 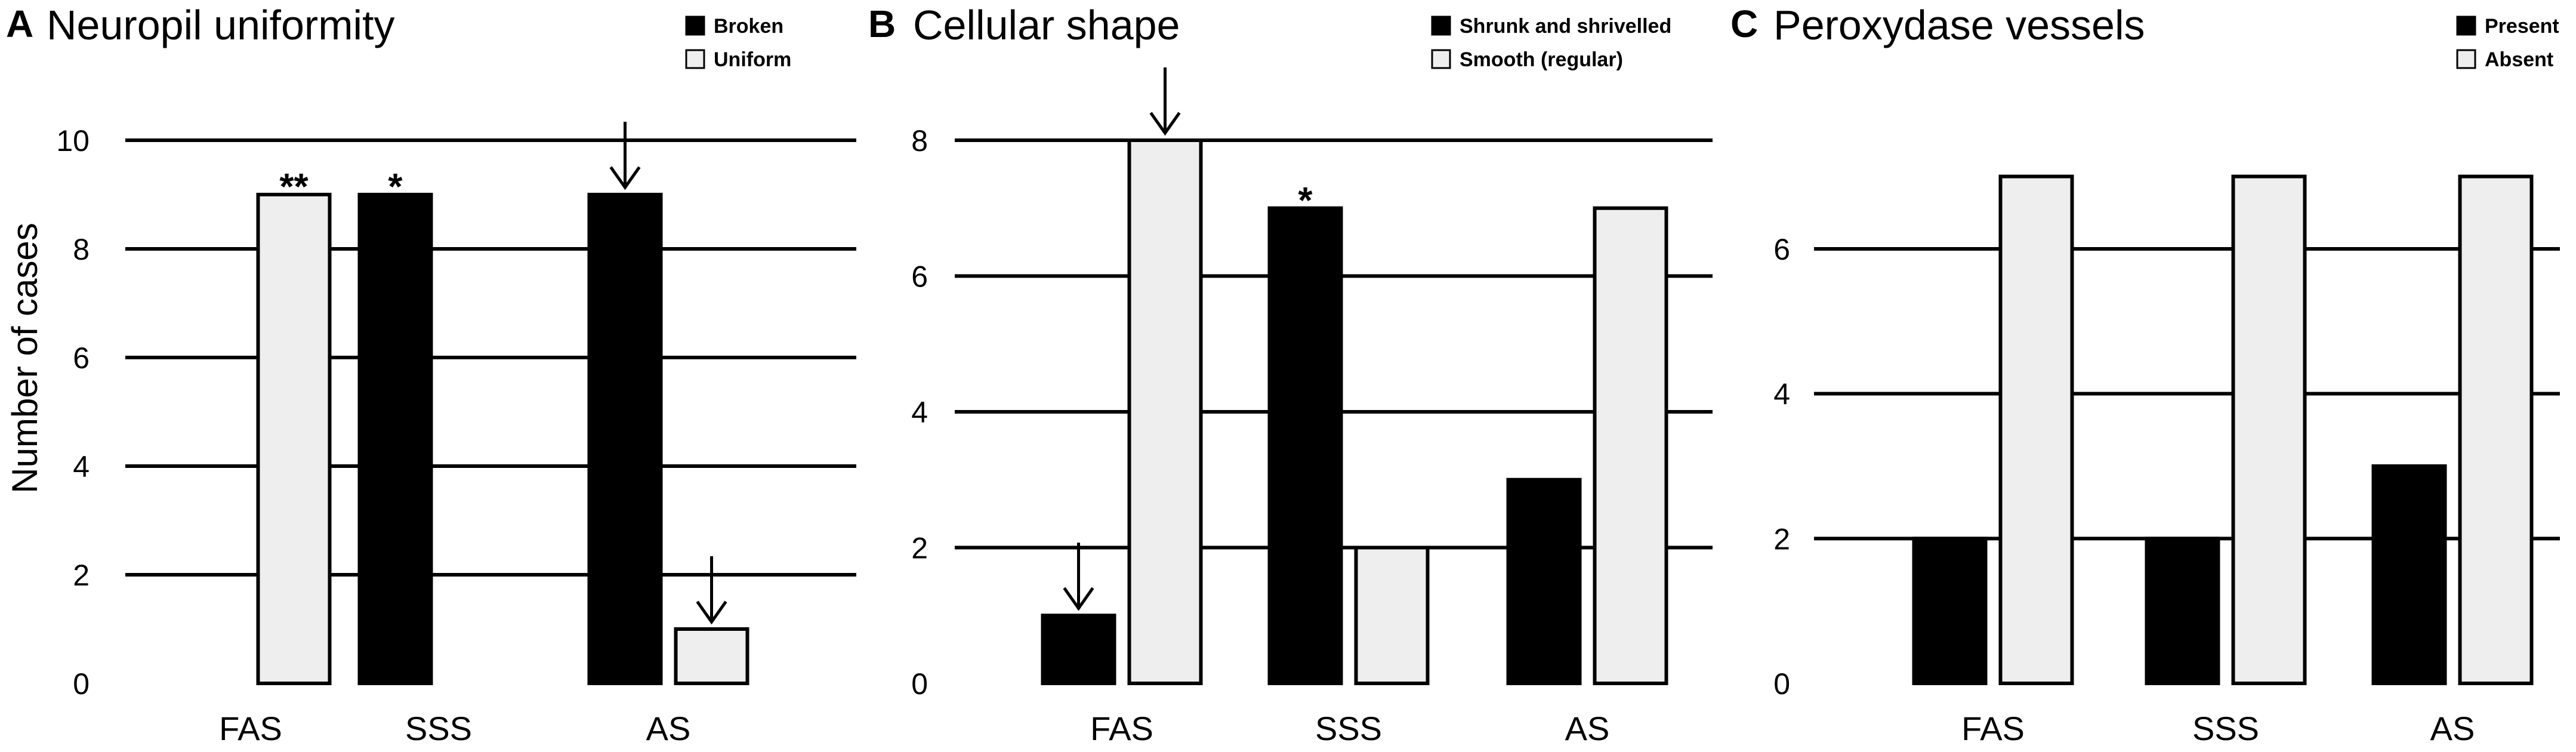 What do you see at coordinates (294, 187) in the screenshot?
I see `significance-mark: **` at bounding box center [294, 187].